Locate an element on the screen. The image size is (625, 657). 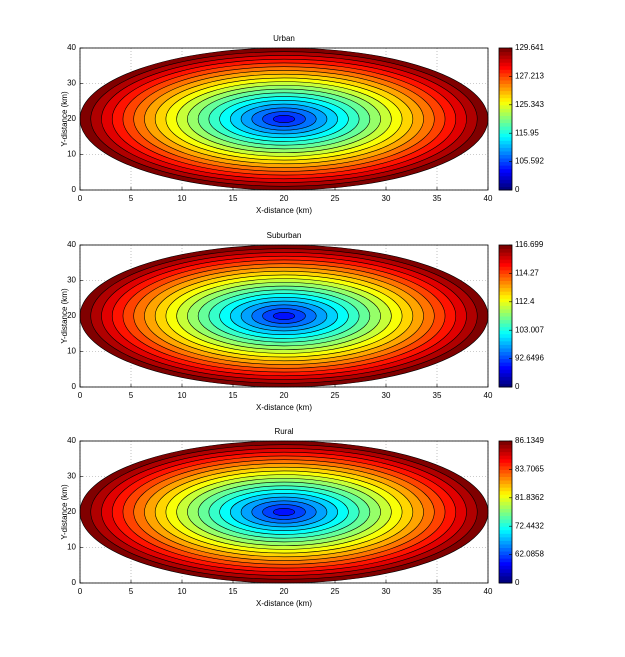
x-tick-label: 5 is located at coordinates (131, 395).